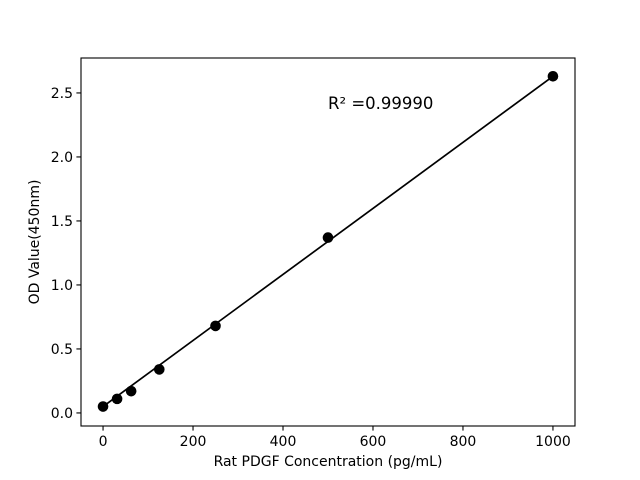 The width and height of the screenshot is (640, 480). Describe the element at coordinates (62, 94) in the screenshot. I see `y-tick-label: 2.5` at that location.